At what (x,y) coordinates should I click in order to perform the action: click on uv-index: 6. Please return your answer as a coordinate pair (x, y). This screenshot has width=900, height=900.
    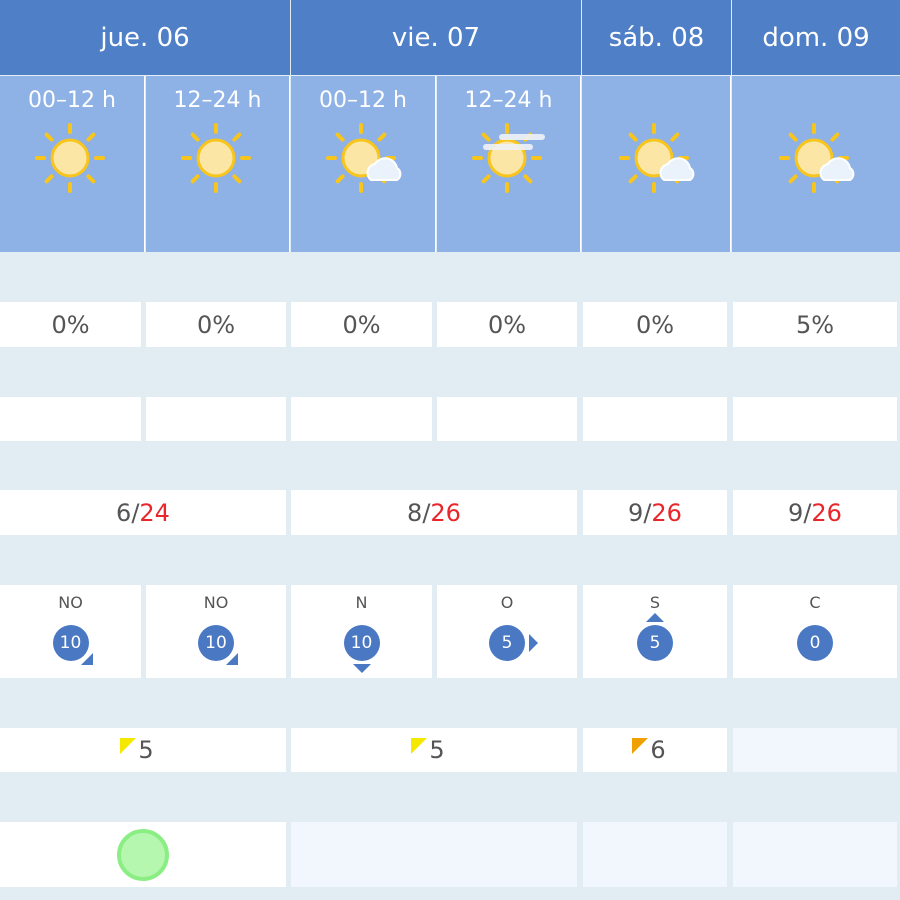
    Looking at the image, I should click on (649, 750).